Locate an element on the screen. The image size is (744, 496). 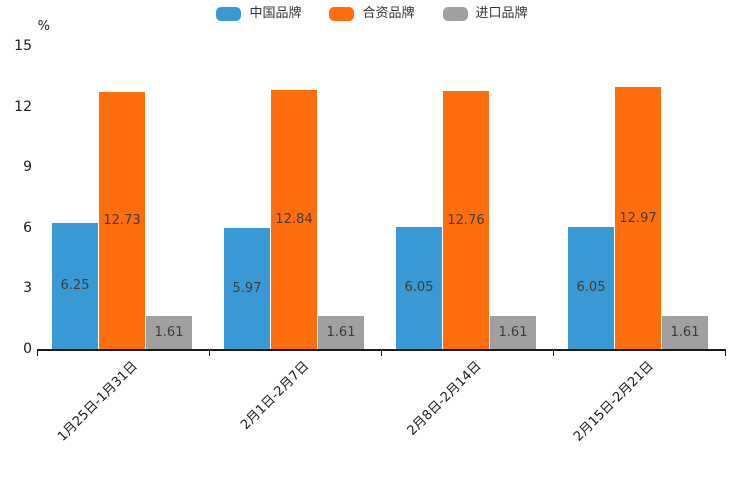
legend-item-2: 合资品牌 is located at coordinates (372, 13).